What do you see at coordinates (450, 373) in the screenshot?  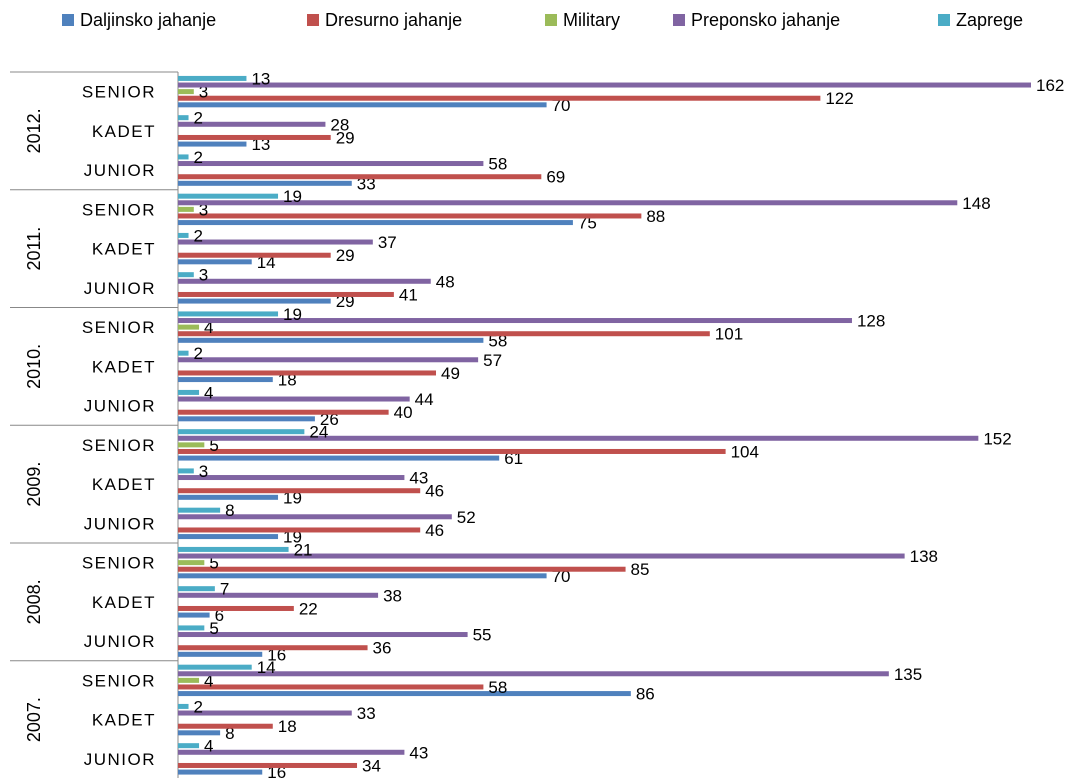 I see `data-label: 49` at bounding box center [450, 373].